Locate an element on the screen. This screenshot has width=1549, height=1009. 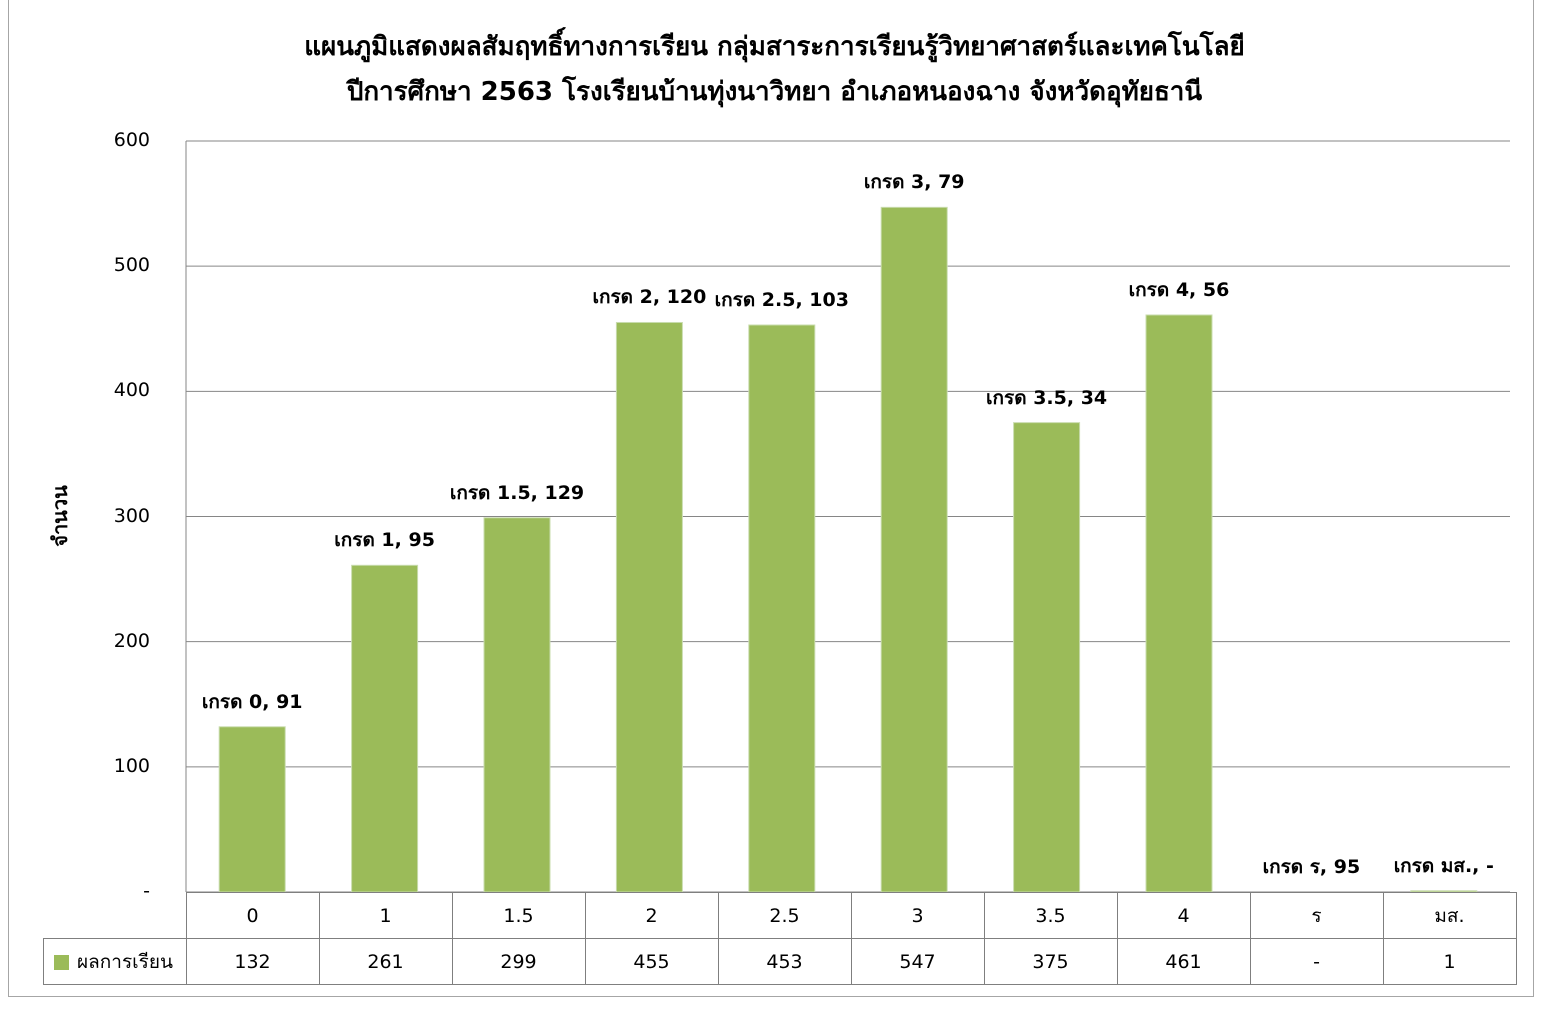
y-tick-label: 400 is located at coordinates (131, 390).